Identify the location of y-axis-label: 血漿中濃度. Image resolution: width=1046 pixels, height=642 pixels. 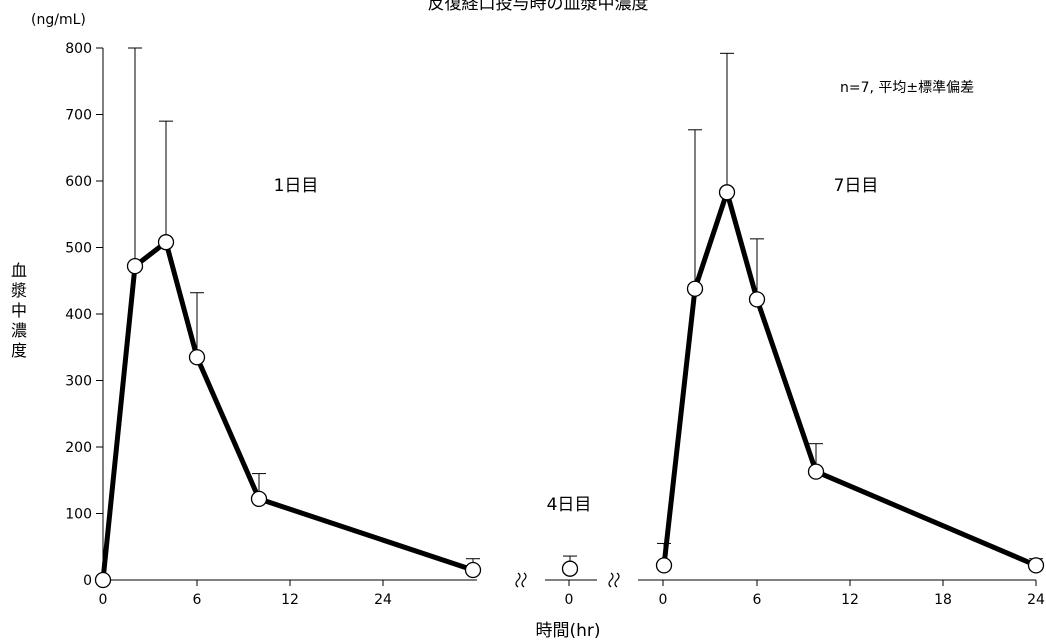
(19, 310).